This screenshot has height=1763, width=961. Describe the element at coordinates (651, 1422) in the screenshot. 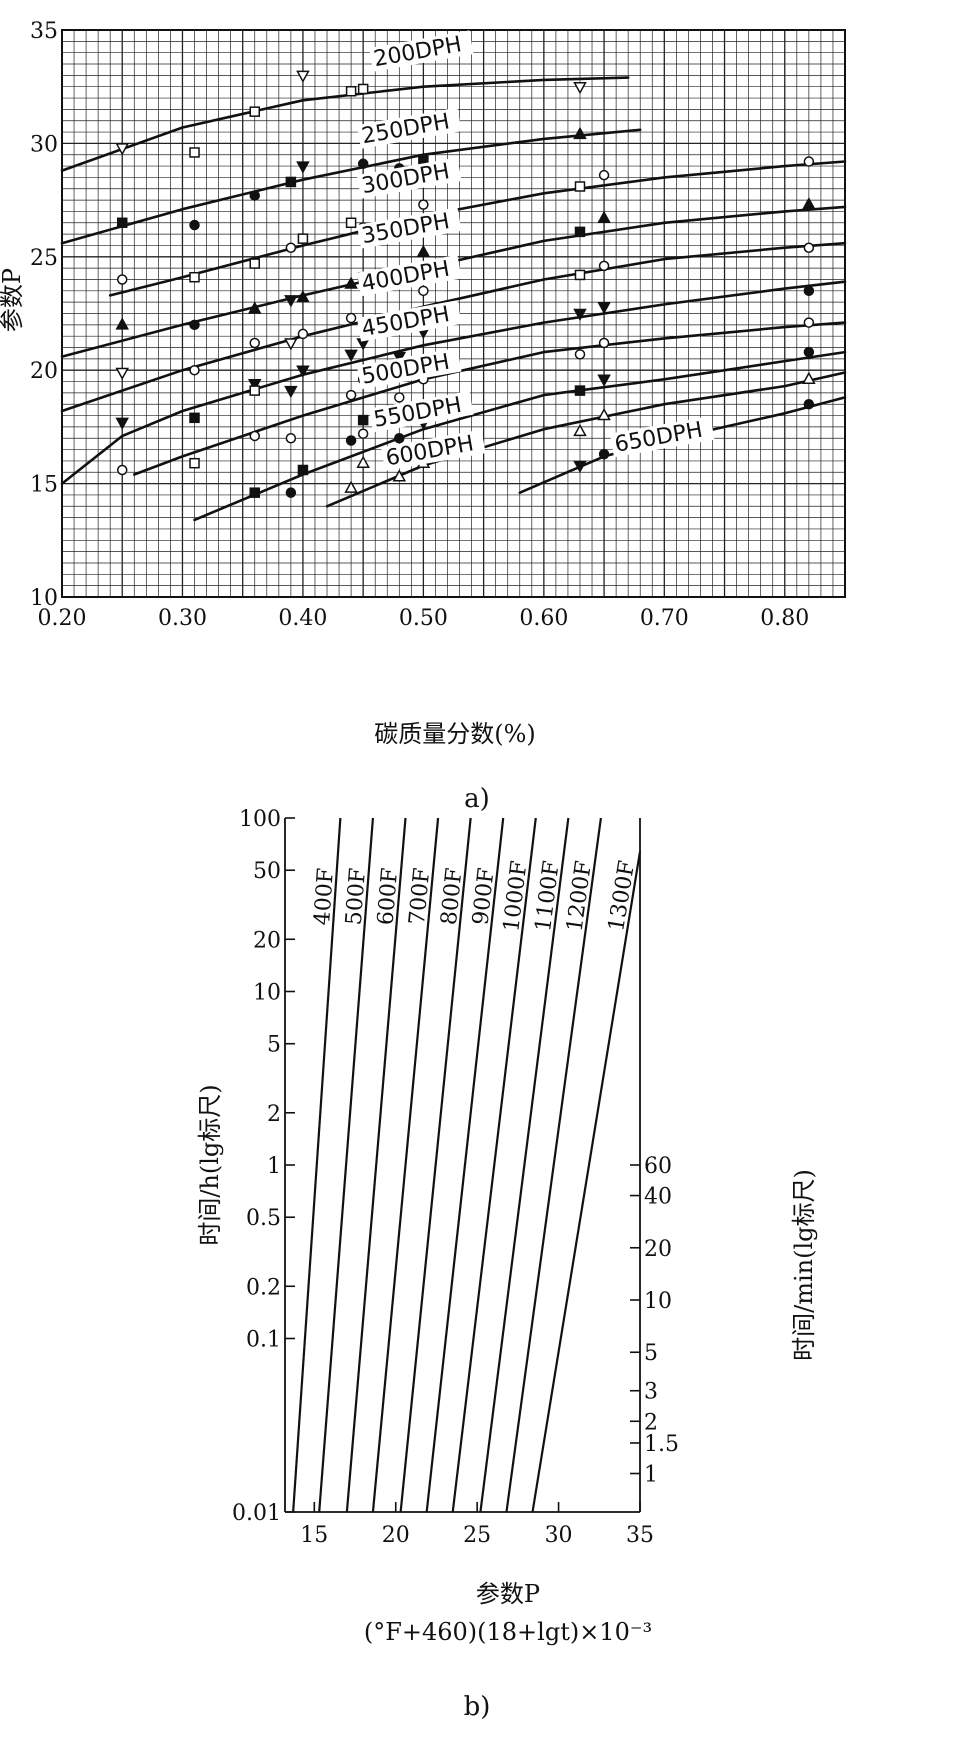

I see `right-axis-tick-label: 2` at that location.